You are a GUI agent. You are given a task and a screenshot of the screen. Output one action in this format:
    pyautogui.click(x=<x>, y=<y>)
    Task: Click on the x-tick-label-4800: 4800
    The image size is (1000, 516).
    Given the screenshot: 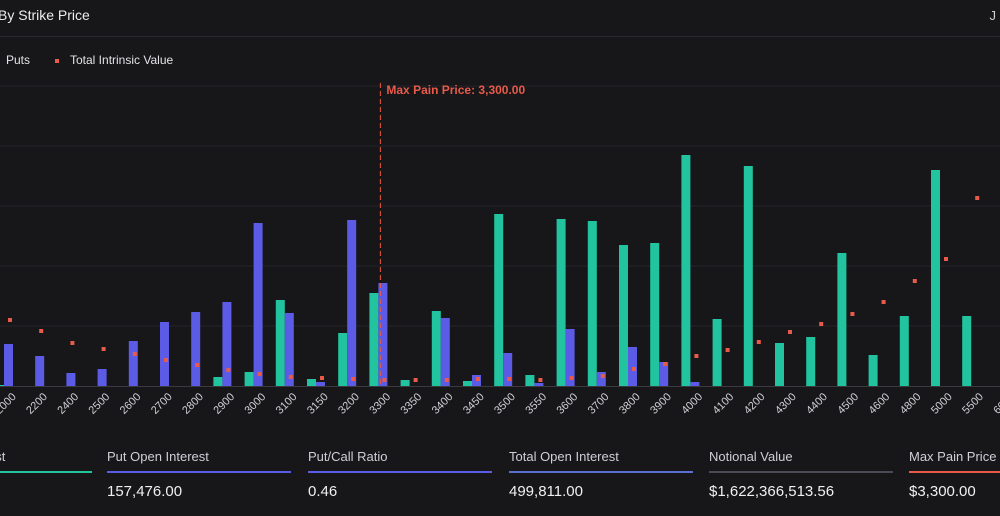 What is the action you would take?
    pyautogui.click(x=911, y=404)
    